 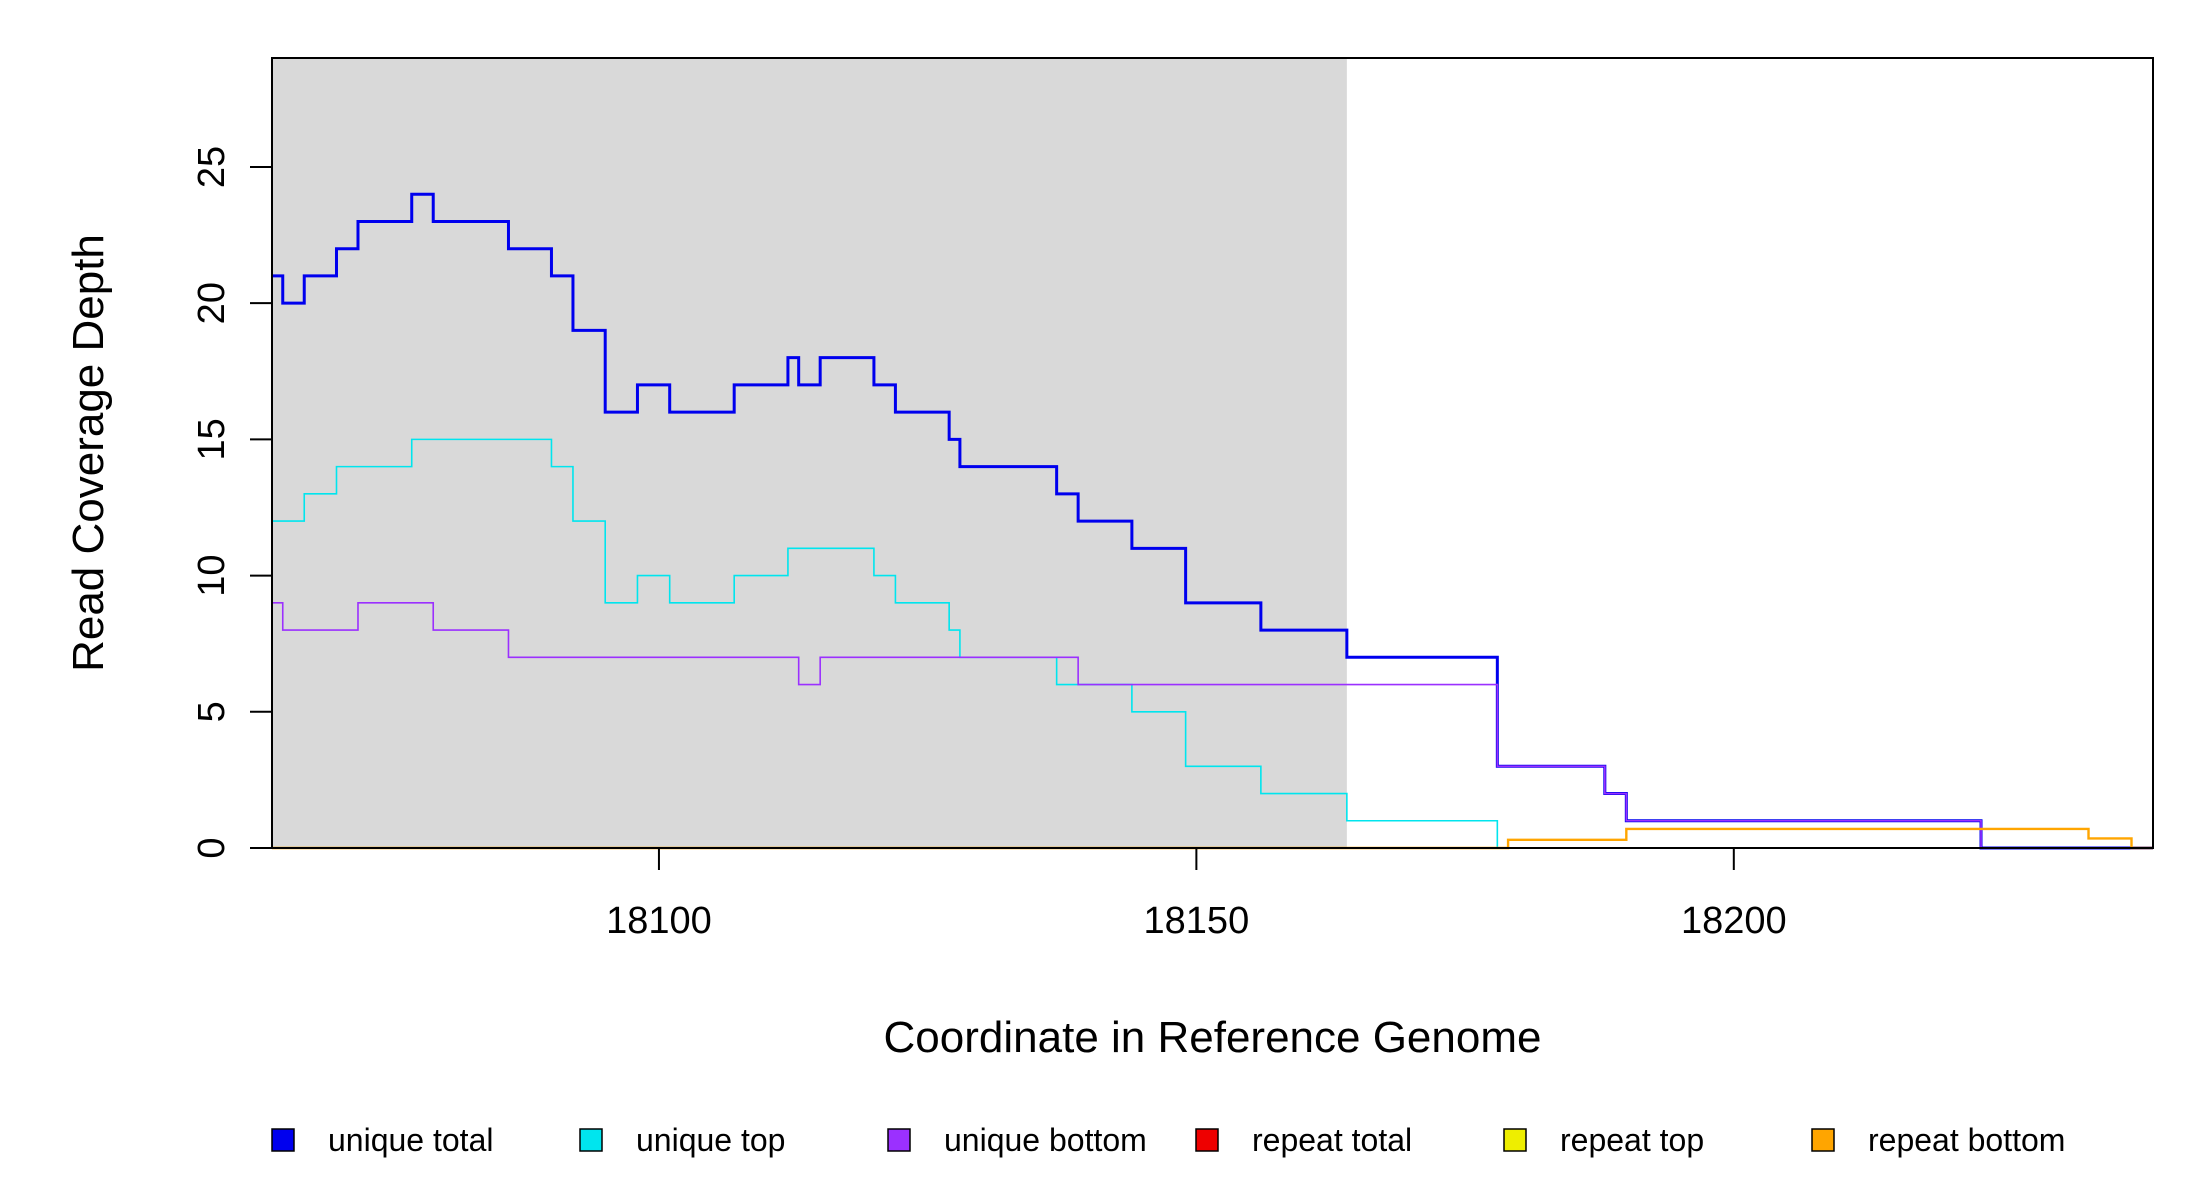 I want to click on x-tick-label: 18100, so click(x=659, y=921).